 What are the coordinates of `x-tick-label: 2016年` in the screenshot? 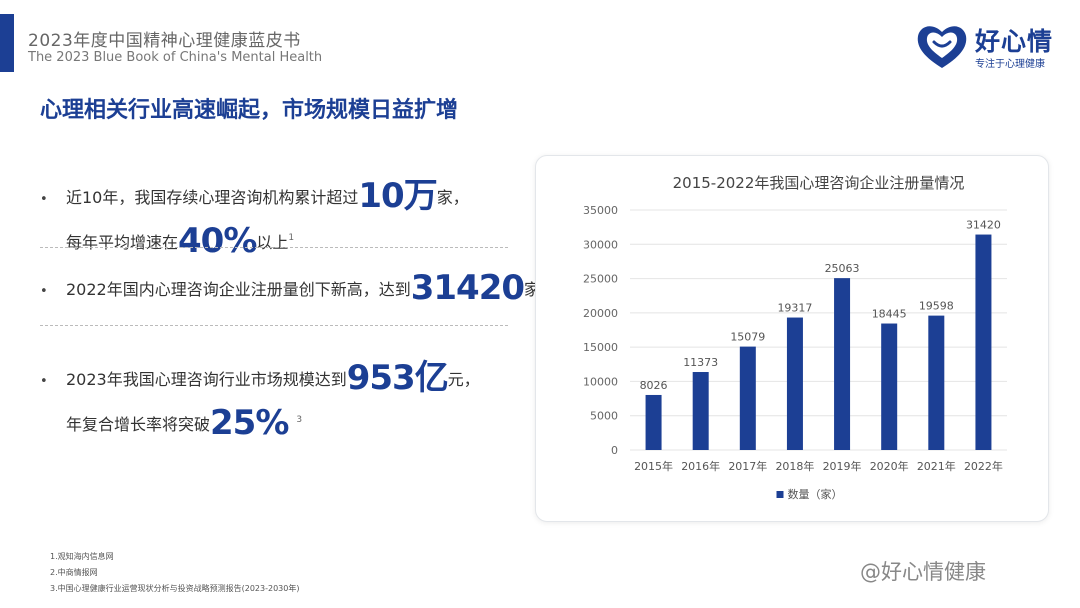 It's located at (700, 466).